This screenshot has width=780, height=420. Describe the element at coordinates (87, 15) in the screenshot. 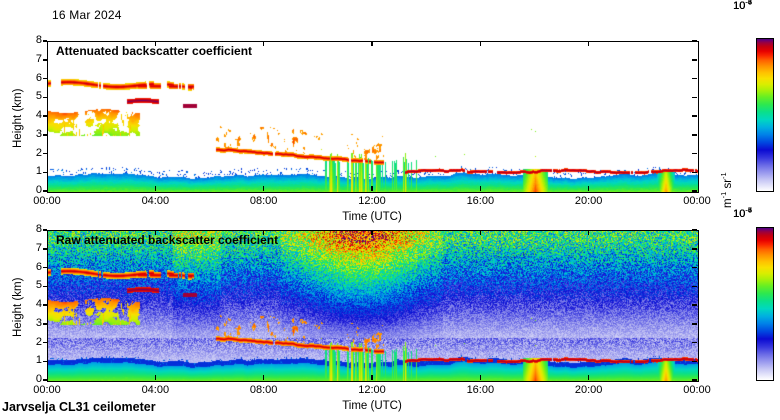

I see `date-title: 16 Mar 2024` at that location.